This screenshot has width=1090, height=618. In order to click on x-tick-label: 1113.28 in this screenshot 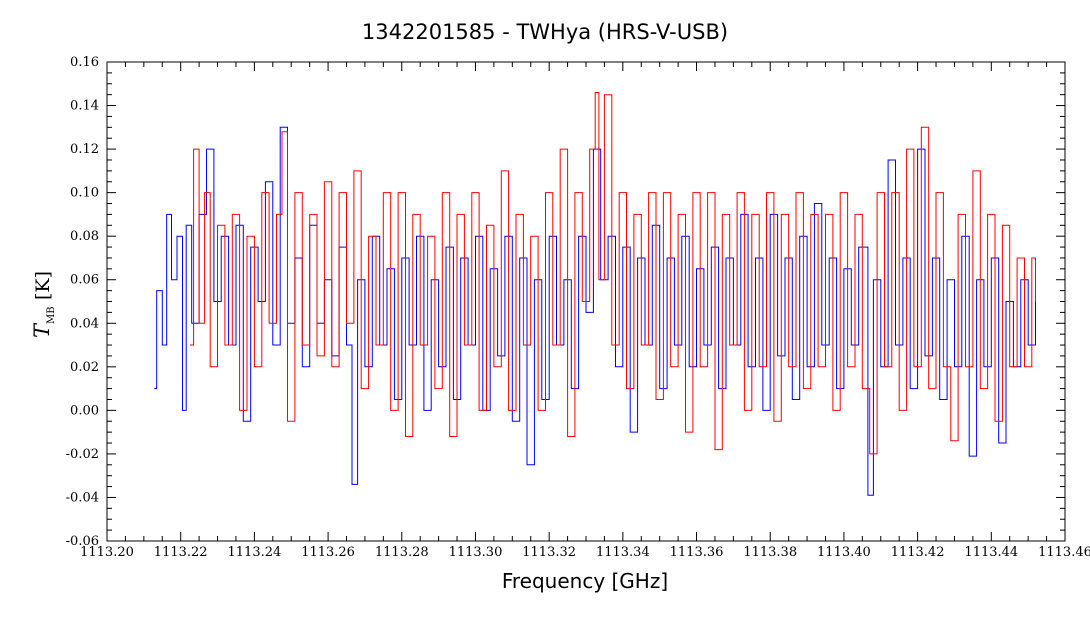, I will do `click(402, 552)`.